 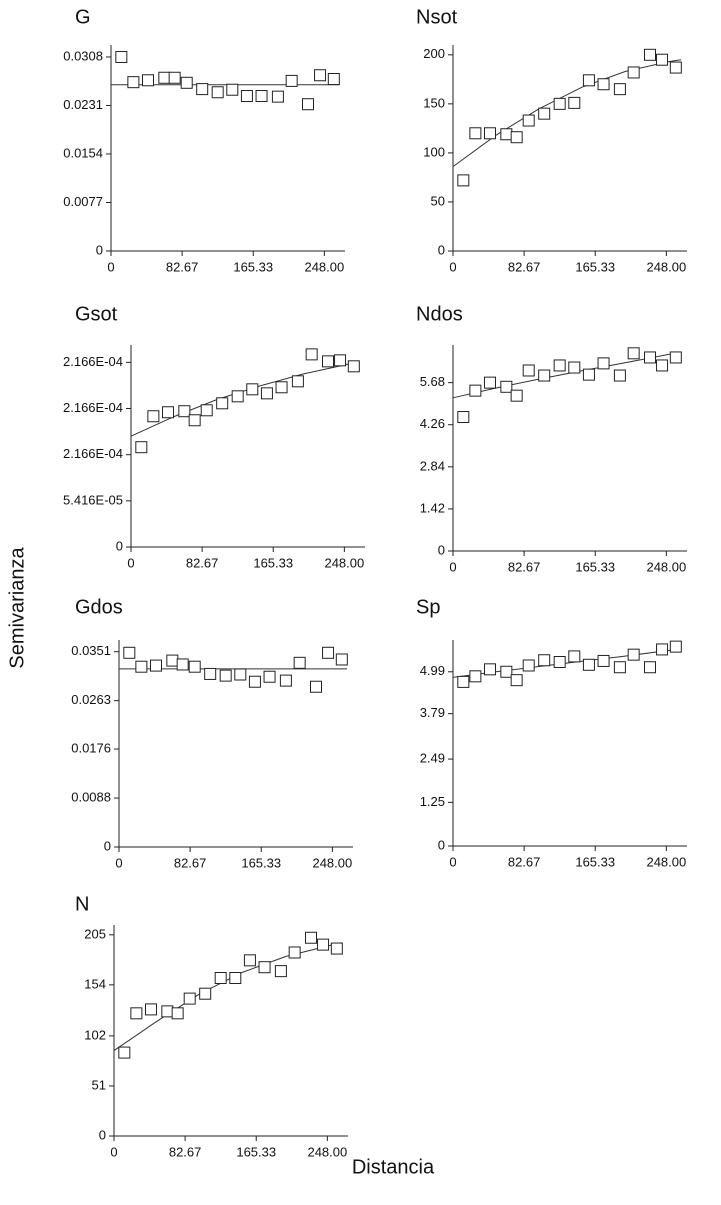 I want to click on y-tick-label: 100, so click(x=434, y=151).